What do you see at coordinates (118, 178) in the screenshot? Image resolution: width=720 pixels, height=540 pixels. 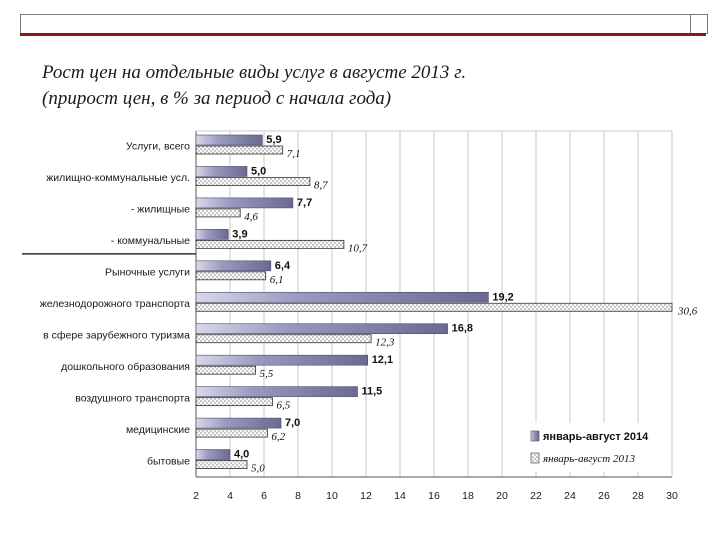 I see `category-label: жилищно-коммунальные усл.` at bounding box center [118, 178].